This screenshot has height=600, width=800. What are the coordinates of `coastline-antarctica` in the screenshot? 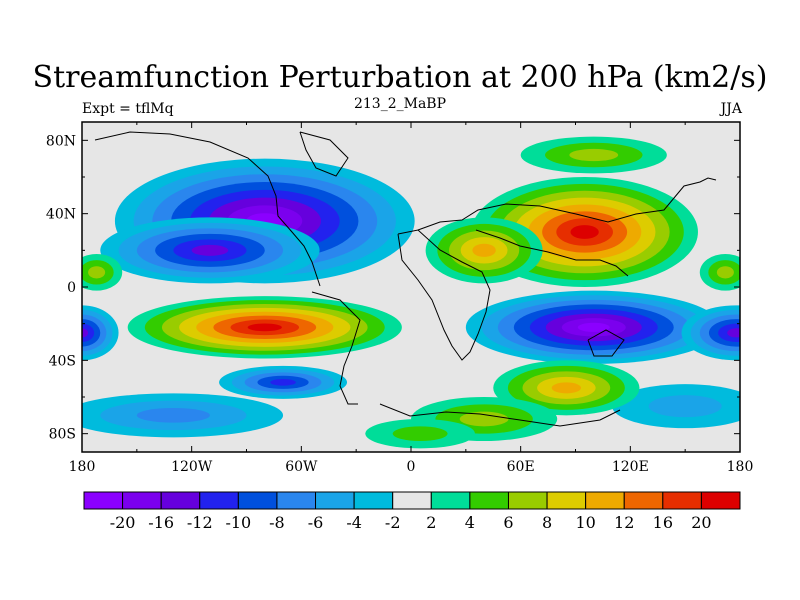 It's located at (500, 415).